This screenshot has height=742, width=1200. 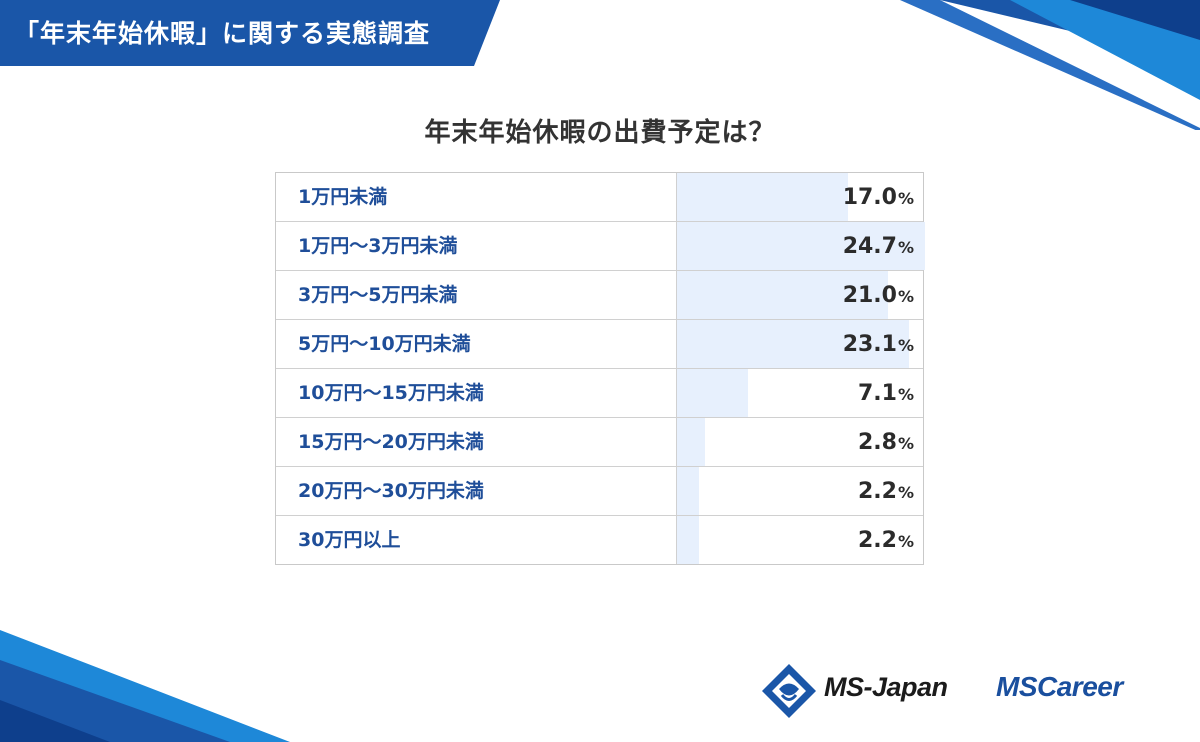 I want to click on value-number: 7.1, so click(x=877, y=393).